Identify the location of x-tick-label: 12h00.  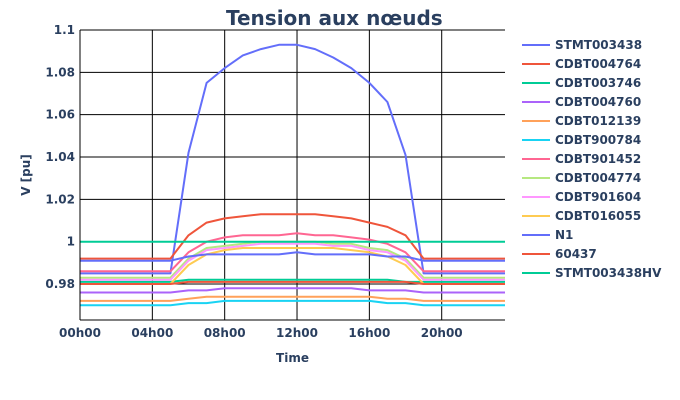
(297, 333).